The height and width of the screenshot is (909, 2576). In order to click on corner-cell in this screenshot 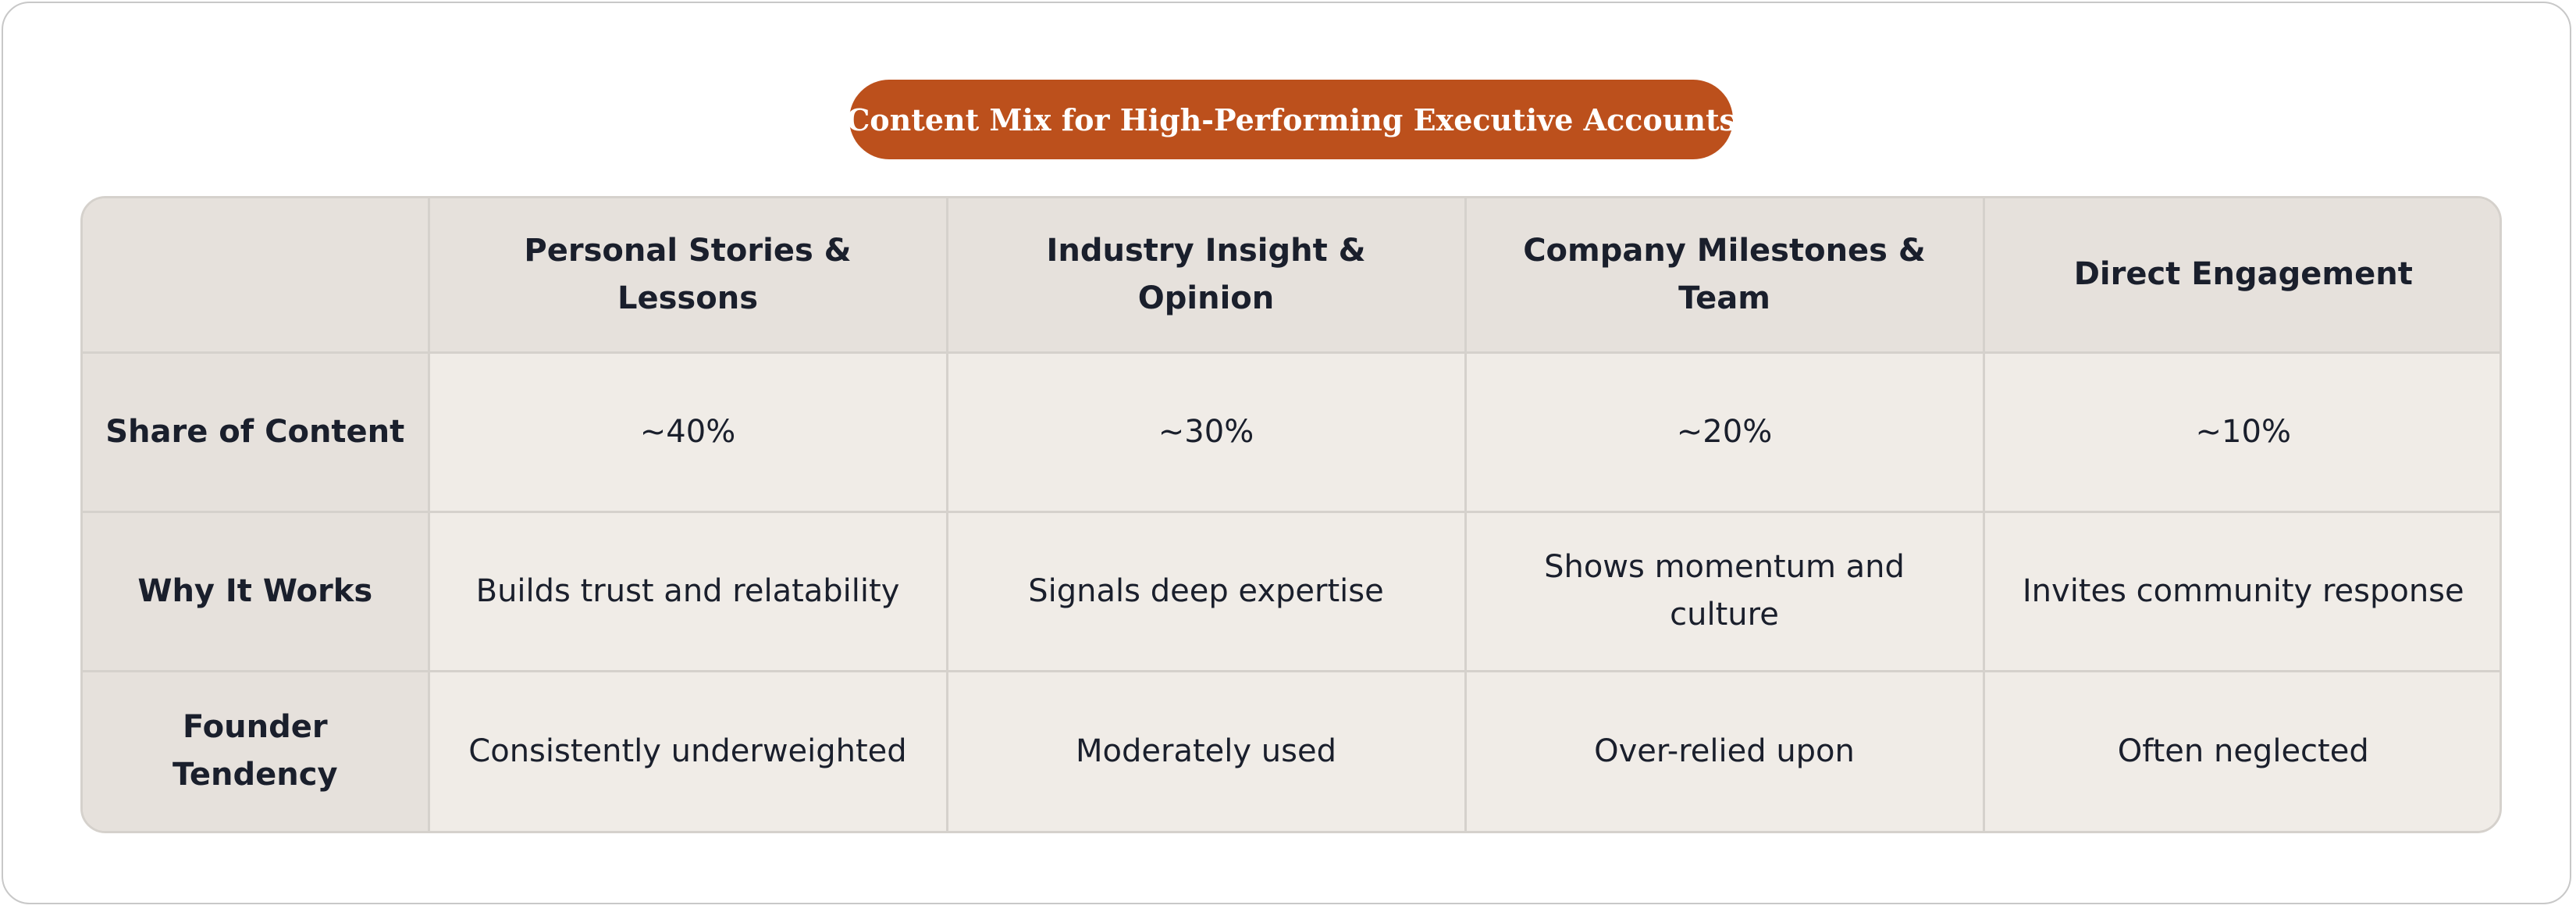, I will do `click(256, 276)`.